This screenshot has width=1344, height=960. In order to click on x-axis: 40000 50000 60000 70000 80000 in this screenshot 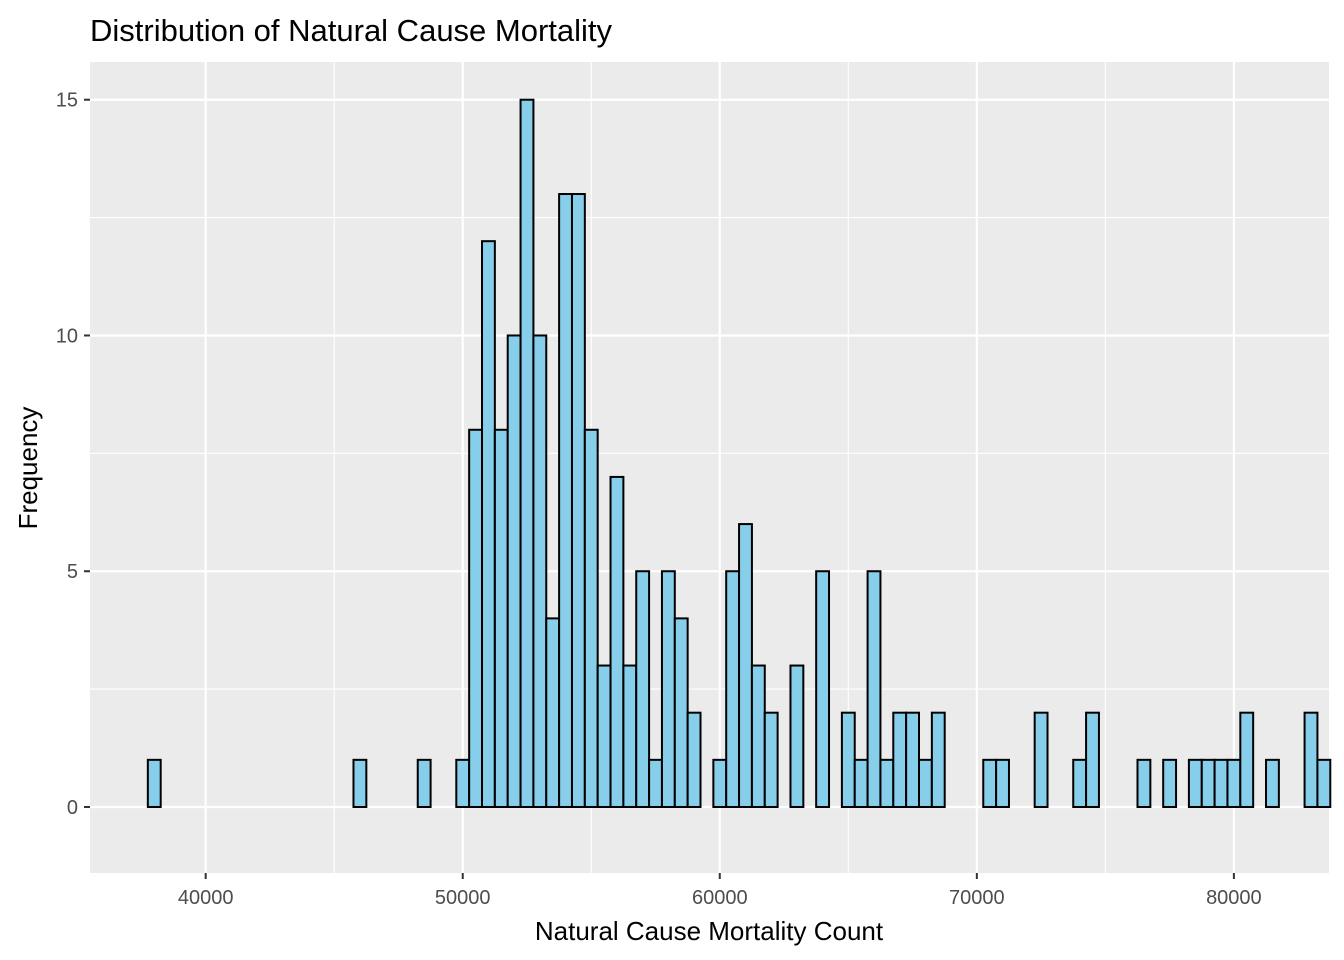, I will do `click(720, 891)`.